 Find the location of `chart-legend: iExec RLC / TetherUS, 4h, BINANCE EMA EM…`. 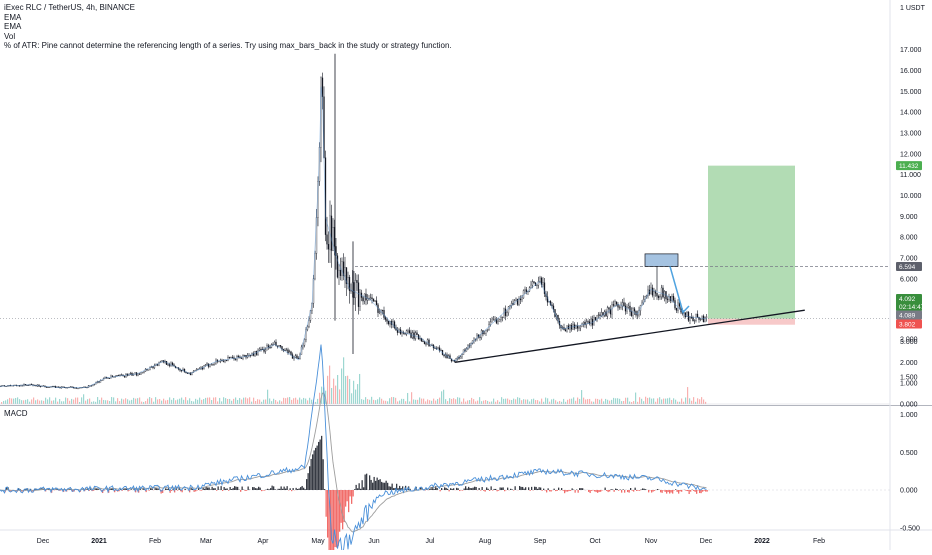

chart-legend: iExec RLC / TetherUS, 4h, BINANCE EMA EM… is located at coordinates (228, 27).